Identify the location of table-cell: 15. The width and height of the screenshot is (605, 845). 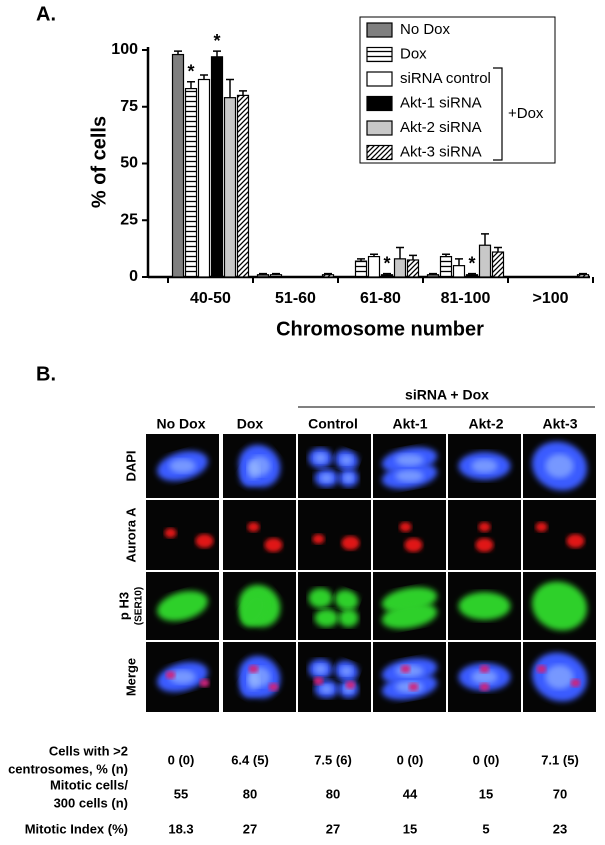
(486, 793).